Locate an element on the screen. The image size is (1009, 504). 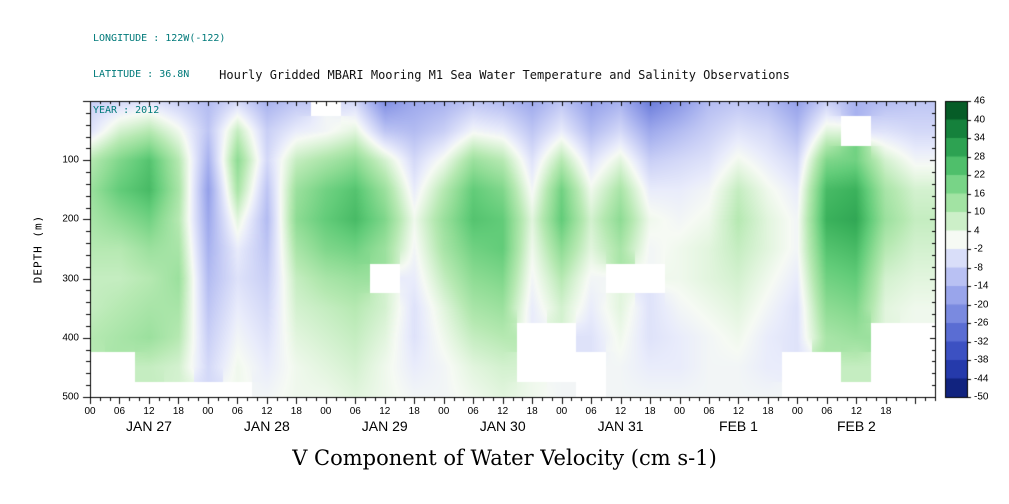
y-tick-label: 200 is located at coordinates (70, 219).